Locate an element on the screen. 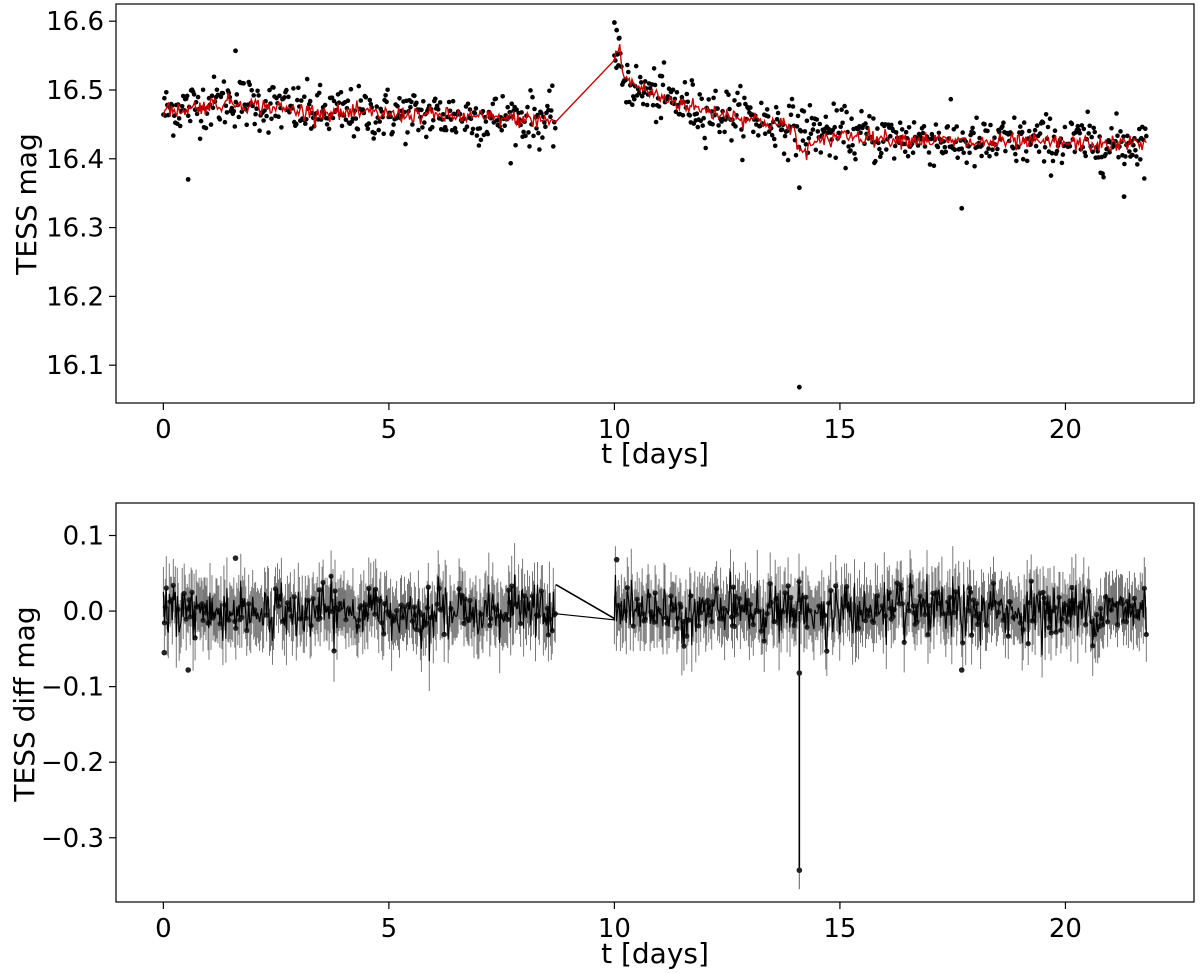 Image resolution: width=1200 pixels, height=973 pixels. top-ytick-label: 16.3 is located at coordinates (75, 229).